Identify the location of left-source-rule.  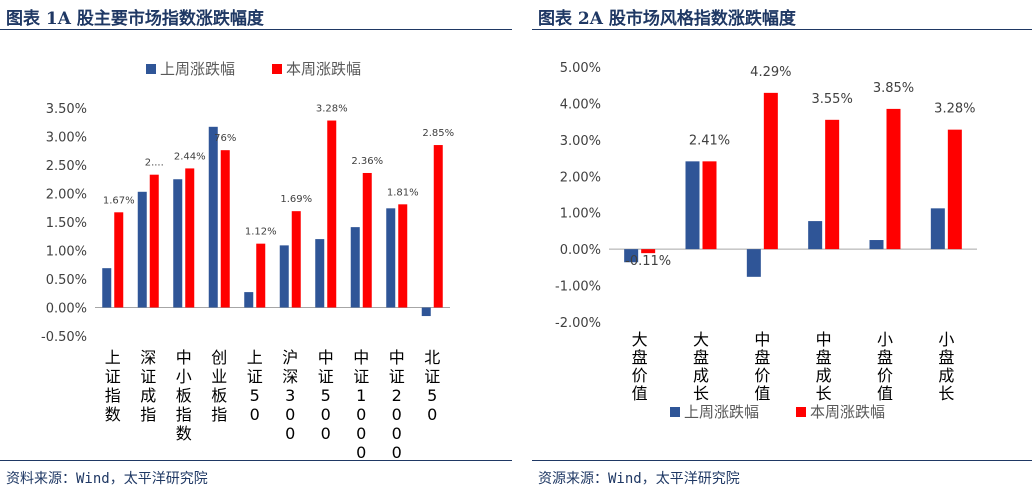
(256, 460).